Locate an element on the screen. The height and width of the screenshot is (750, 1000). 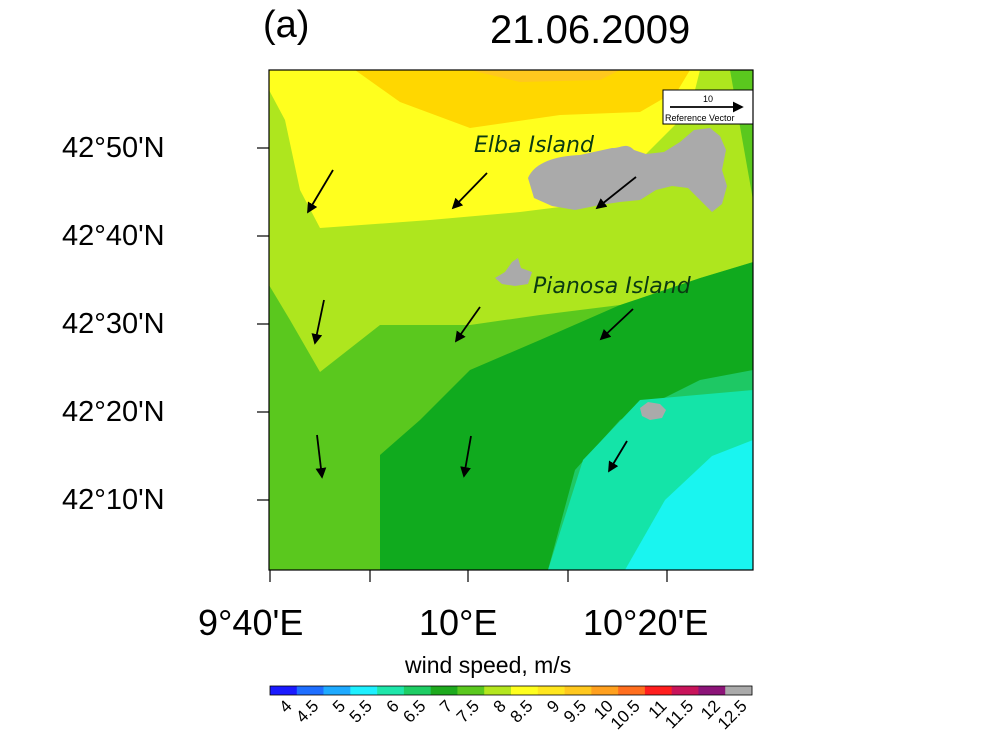
lat-label-42-40: 42°40'N is located at coordinates (113, 236).